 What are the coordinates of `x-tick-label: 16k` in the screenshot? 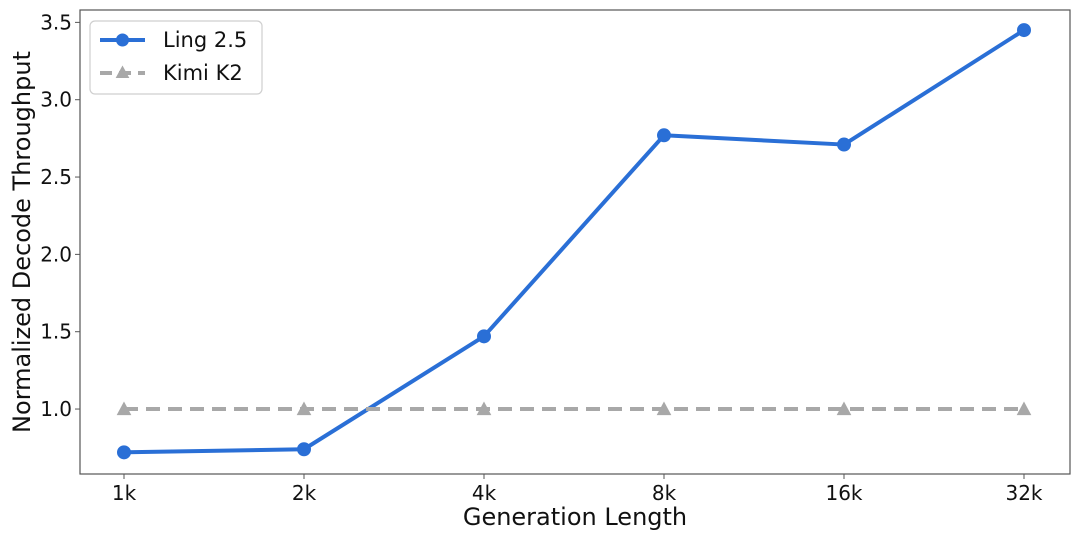 It's located at (843, 493).